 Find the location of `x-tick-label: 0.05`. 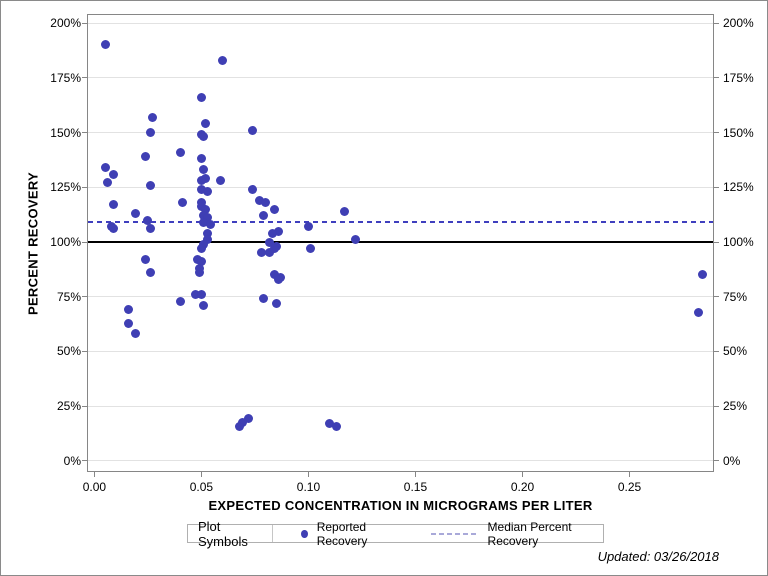

x-tick-label: 0.05 is located at coordinates (201, 487).